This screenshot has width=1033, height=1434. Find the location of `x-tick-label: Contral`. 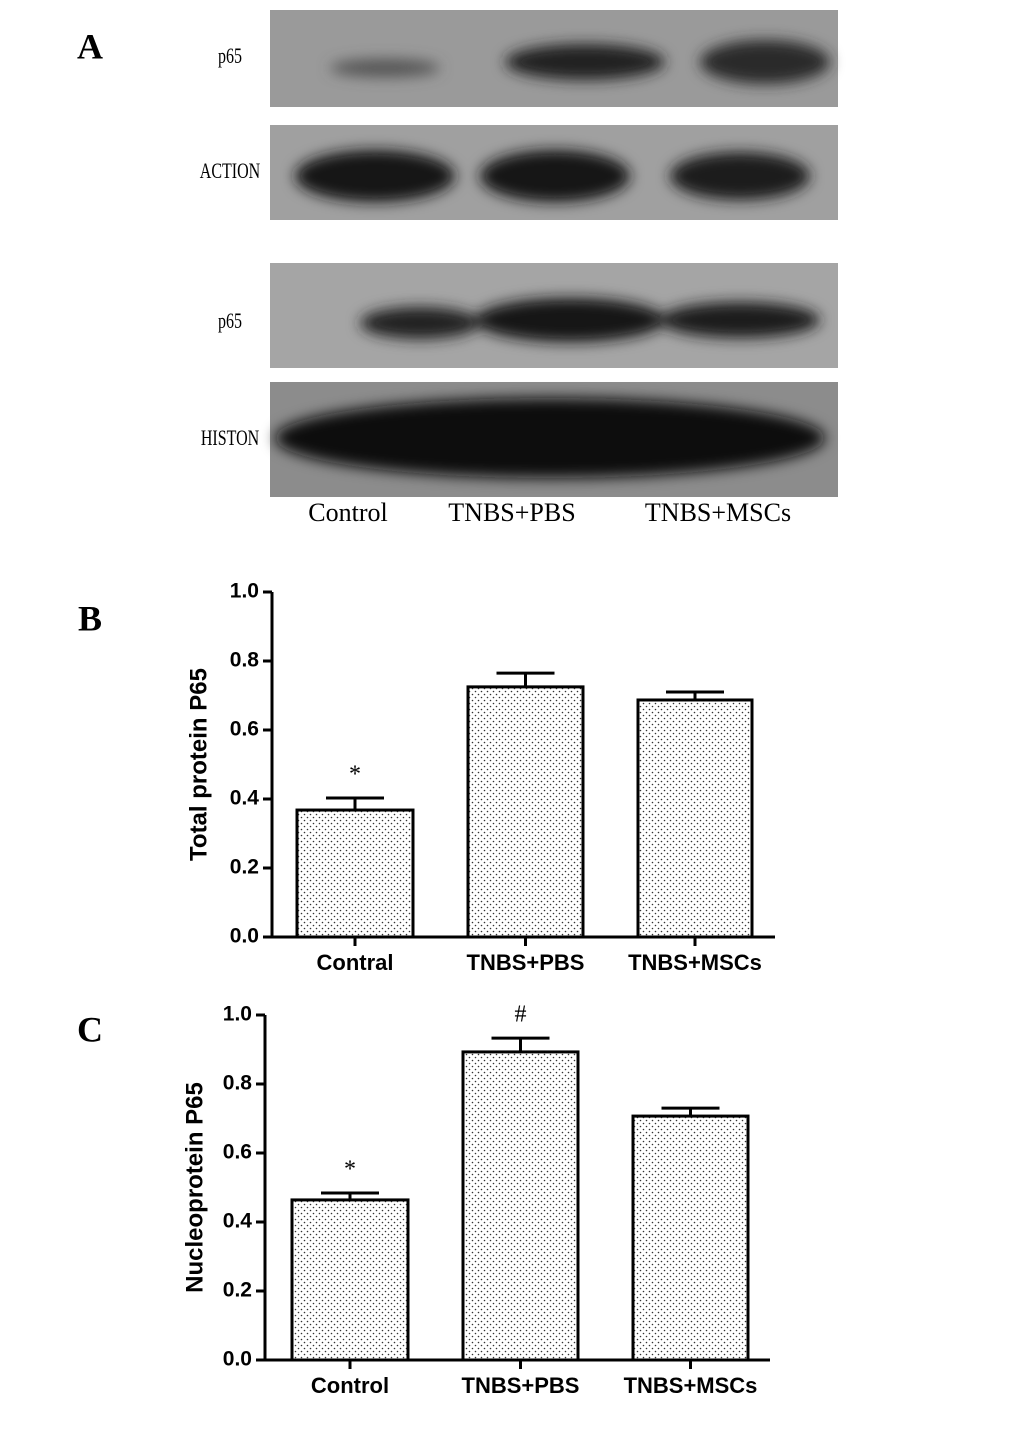

x-tick-label: Contral is located at coordinates (355, 962).